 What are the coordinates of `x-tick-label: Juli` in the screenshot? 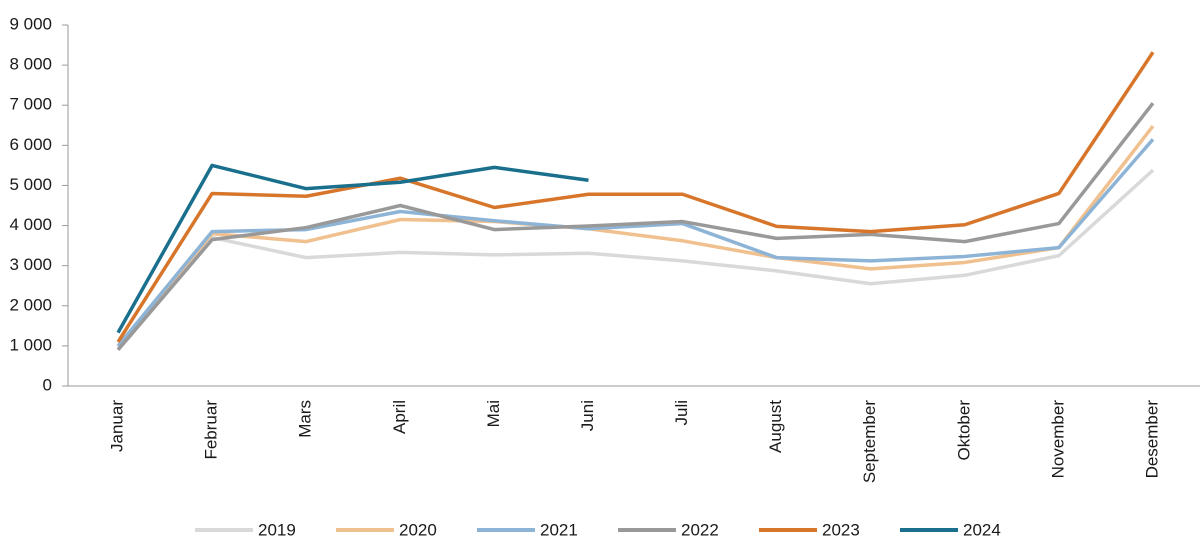 It's located at (681, 413).